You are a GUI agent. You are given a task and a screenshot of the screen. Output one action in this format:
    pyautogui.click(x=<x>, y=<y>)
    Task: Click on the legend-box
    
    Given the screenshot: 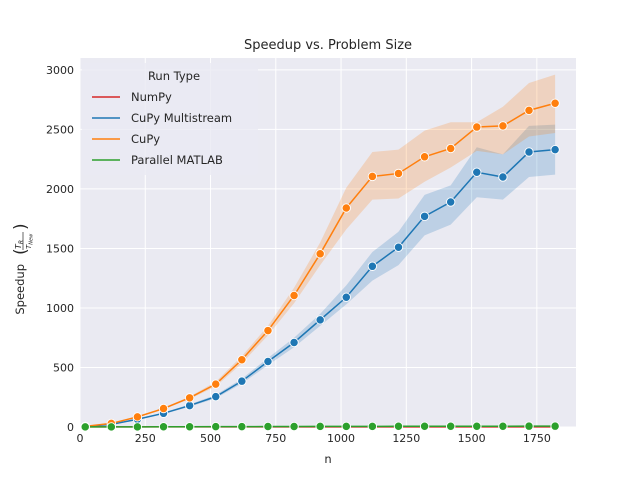 What is the action you would take?
    pyautogui.click(x=170, y=119)
    